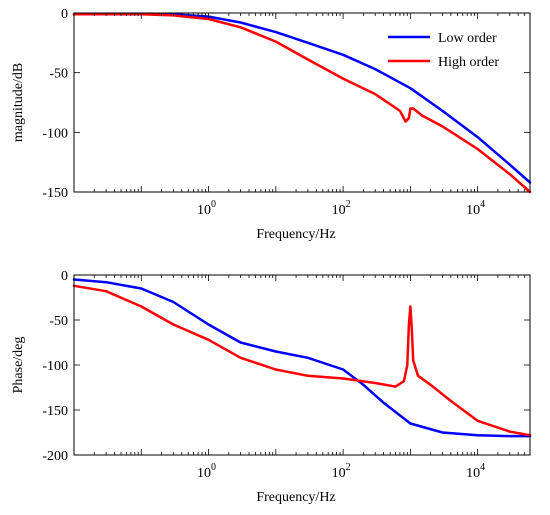 This screenshot has height=515, width=550. I want to click on magnitude-x-tick-label: 10⁴, so click(475, 208).